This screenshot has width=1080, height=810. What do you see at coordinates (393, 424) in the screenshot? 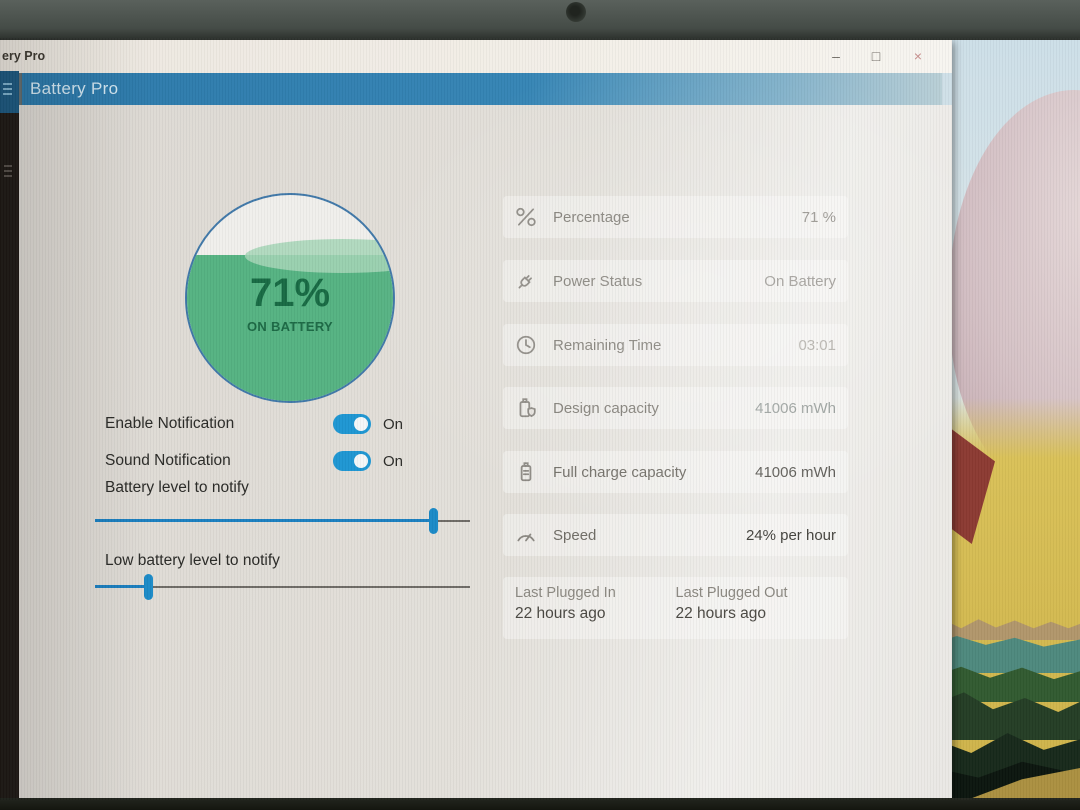
I see `enable-notification-state: On` at bounding box center [393, 424].